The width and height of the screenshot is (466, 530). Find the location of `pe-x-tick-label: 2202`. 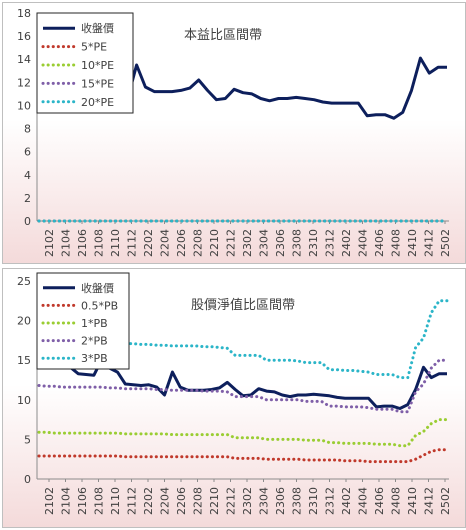

pe-x-tick-label: 2202 is located at coordinates (148, 243).